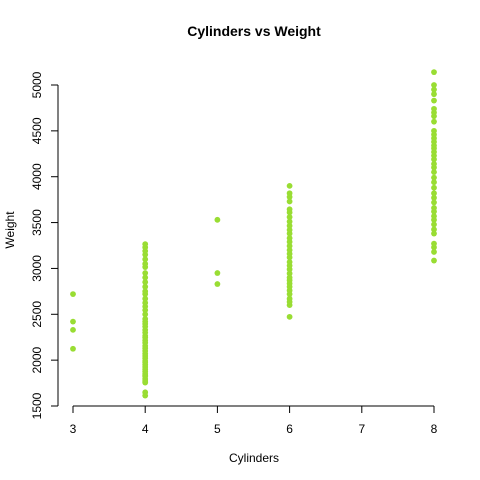  What do you see at coordinates (254, 458) in the screenshot?
I see `x-axis-label: Cylinders` at bounding box center [254, 458].